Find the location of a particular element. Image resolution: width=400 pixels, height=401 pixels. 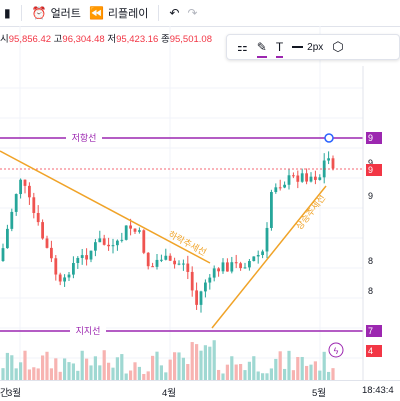

up-trend-line is located at coordinates (269, 257).